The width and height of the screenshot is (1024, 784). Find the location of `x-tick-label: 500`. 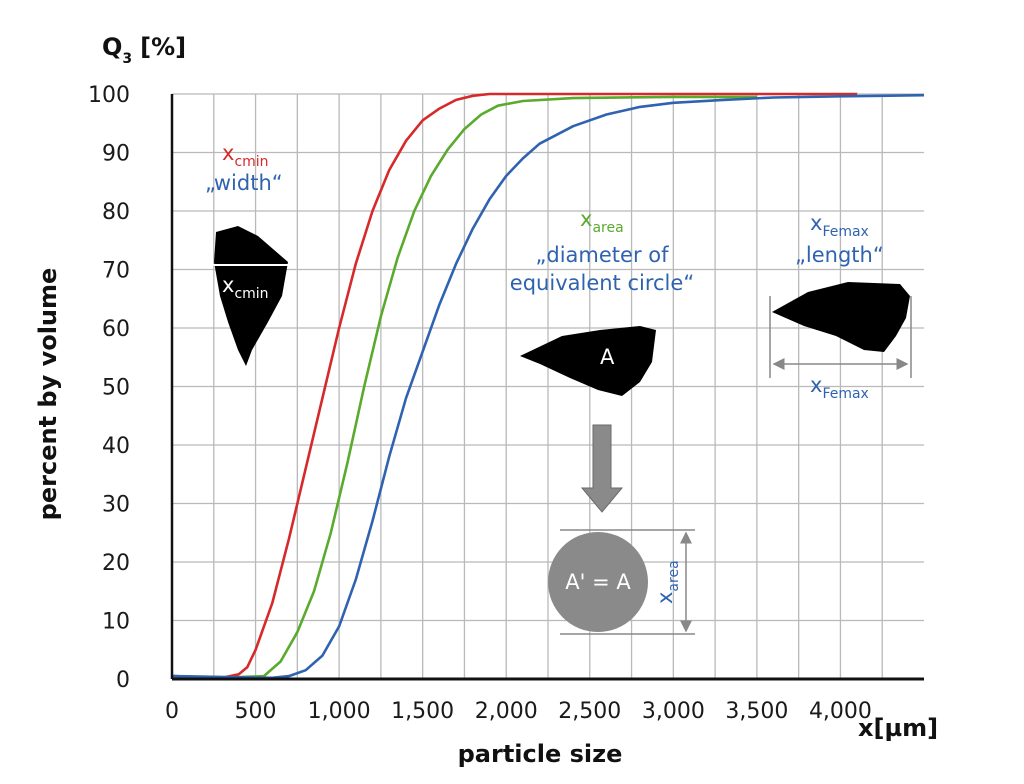

x-tick-label: 500 is located at coordinates (256, 711).